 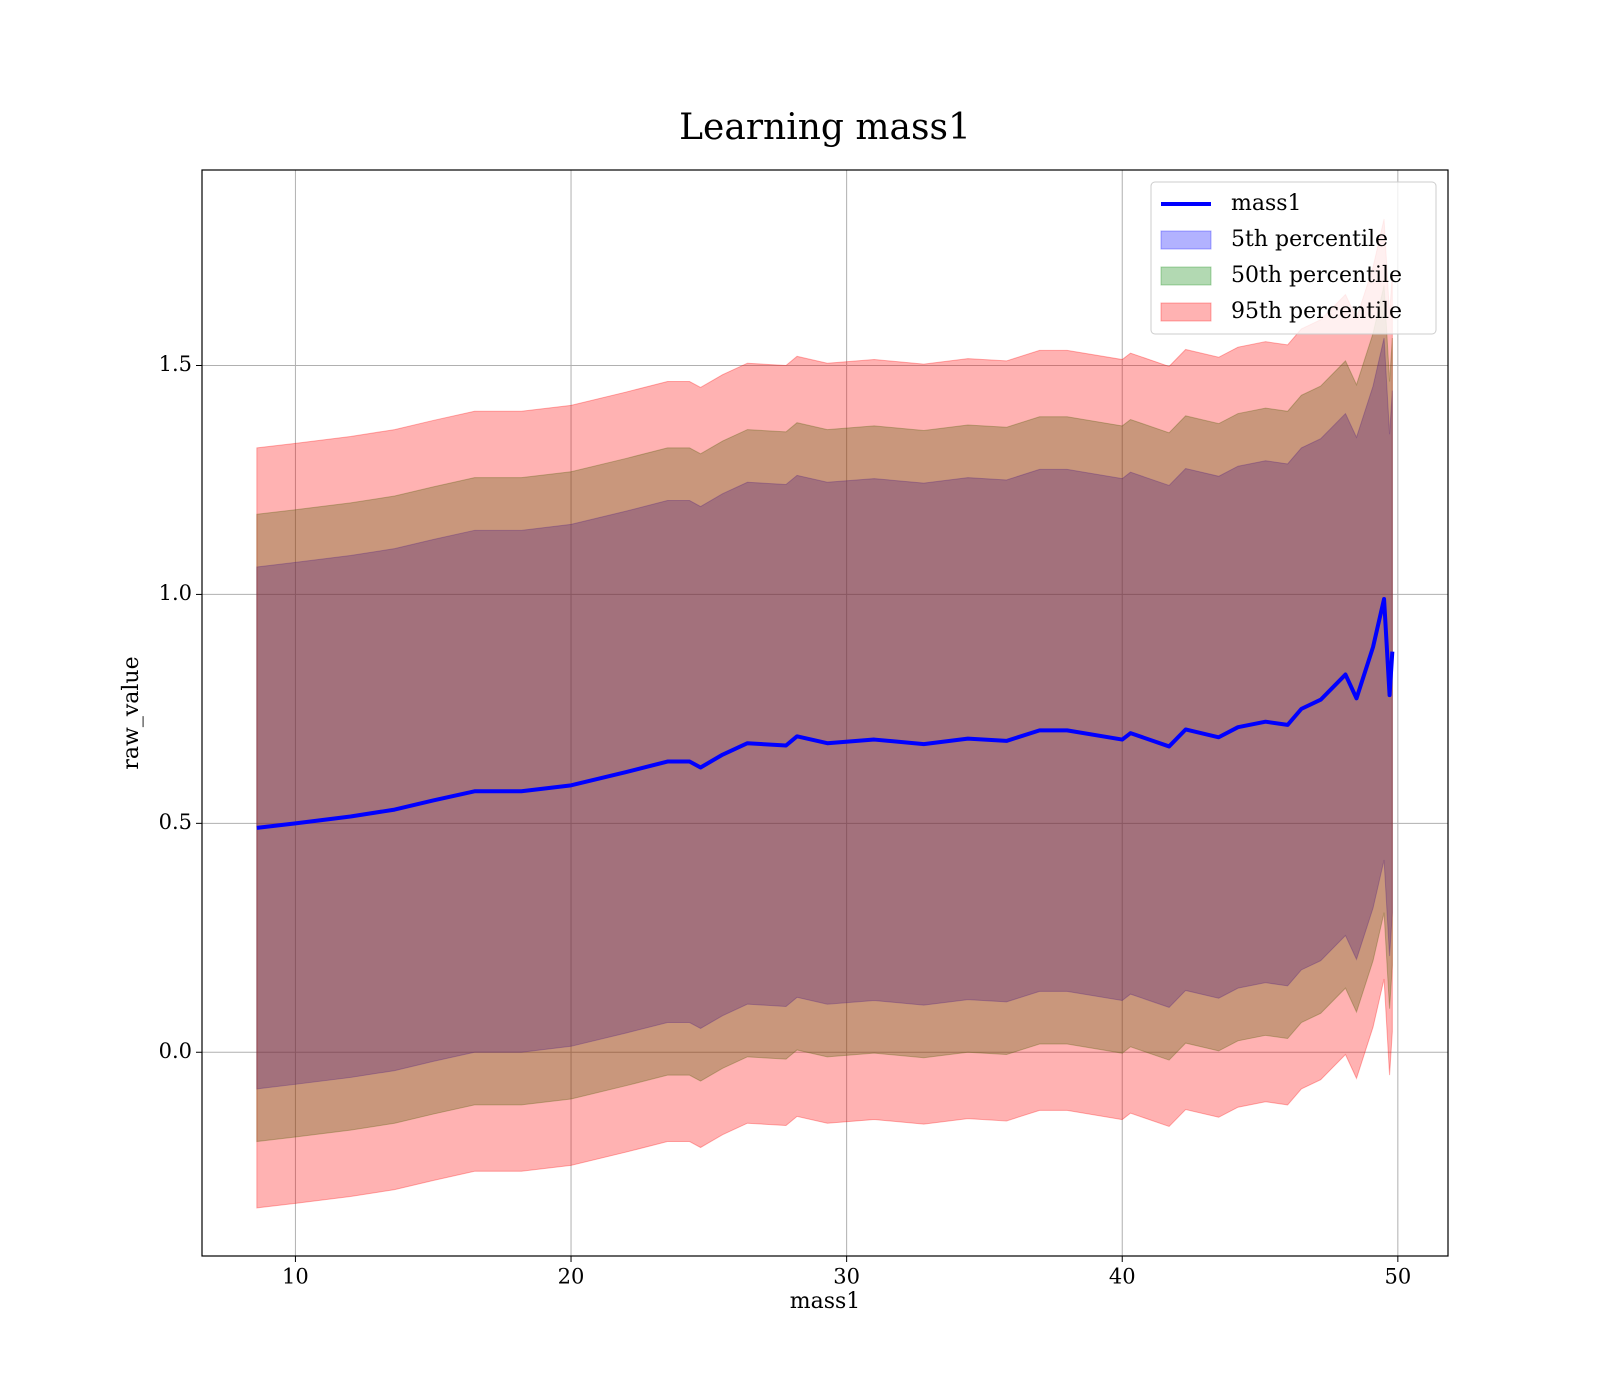 What do you see at coordinates (1266, 203) in the screenshot?
I see `legend-label: mass1` at bounding box center [1266, 203].